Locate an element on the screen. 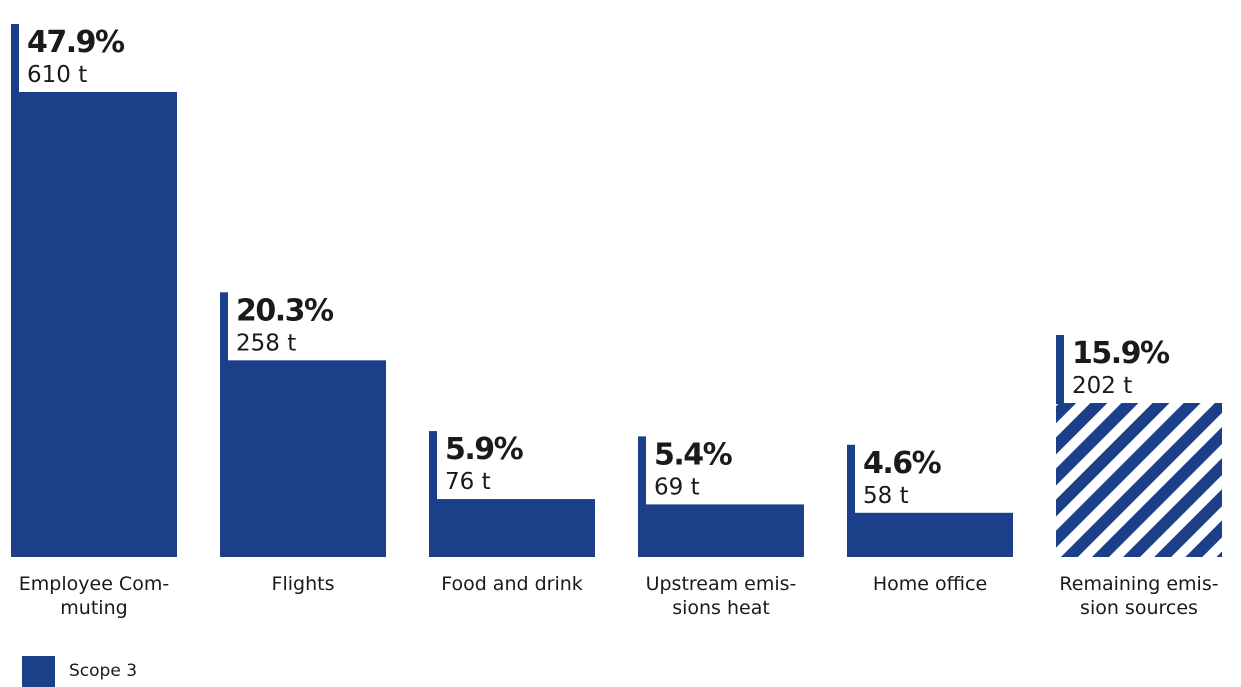  bar-label-accent-employee-commuting is located at coordinates (15, 58).